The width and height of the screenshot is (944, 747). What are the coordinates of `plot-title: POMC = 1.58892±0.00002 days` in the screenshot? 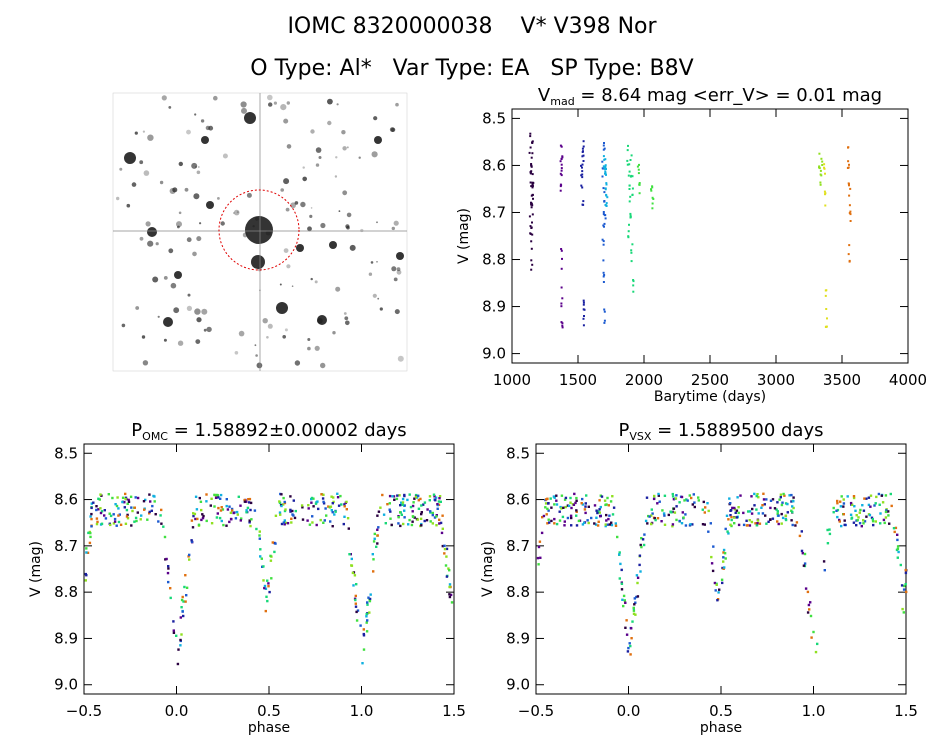 It's located at (268, 431).